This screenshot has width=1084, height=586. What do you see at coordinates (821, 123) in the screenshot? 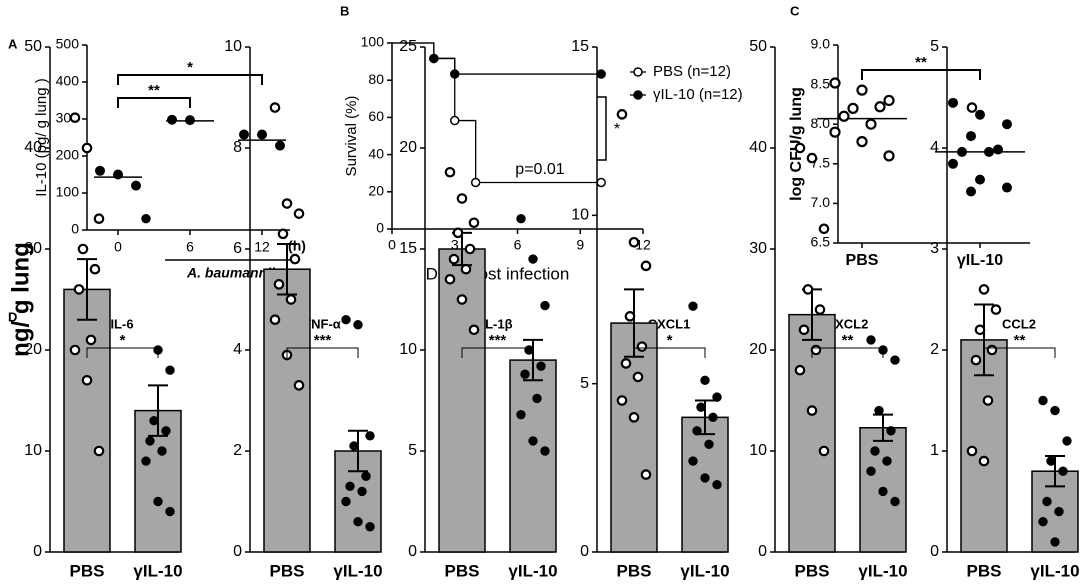
I see `y-tick-label: 8.0` at bounding box center [821, 123].